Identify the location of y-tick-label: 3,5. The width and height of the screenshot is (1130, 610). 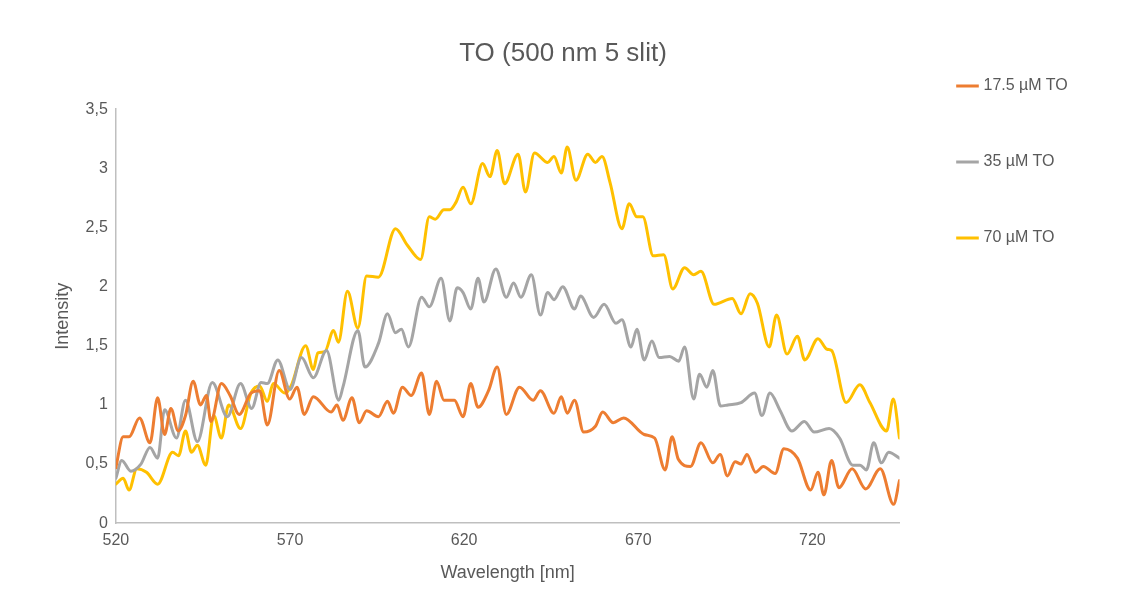
(96, 108).